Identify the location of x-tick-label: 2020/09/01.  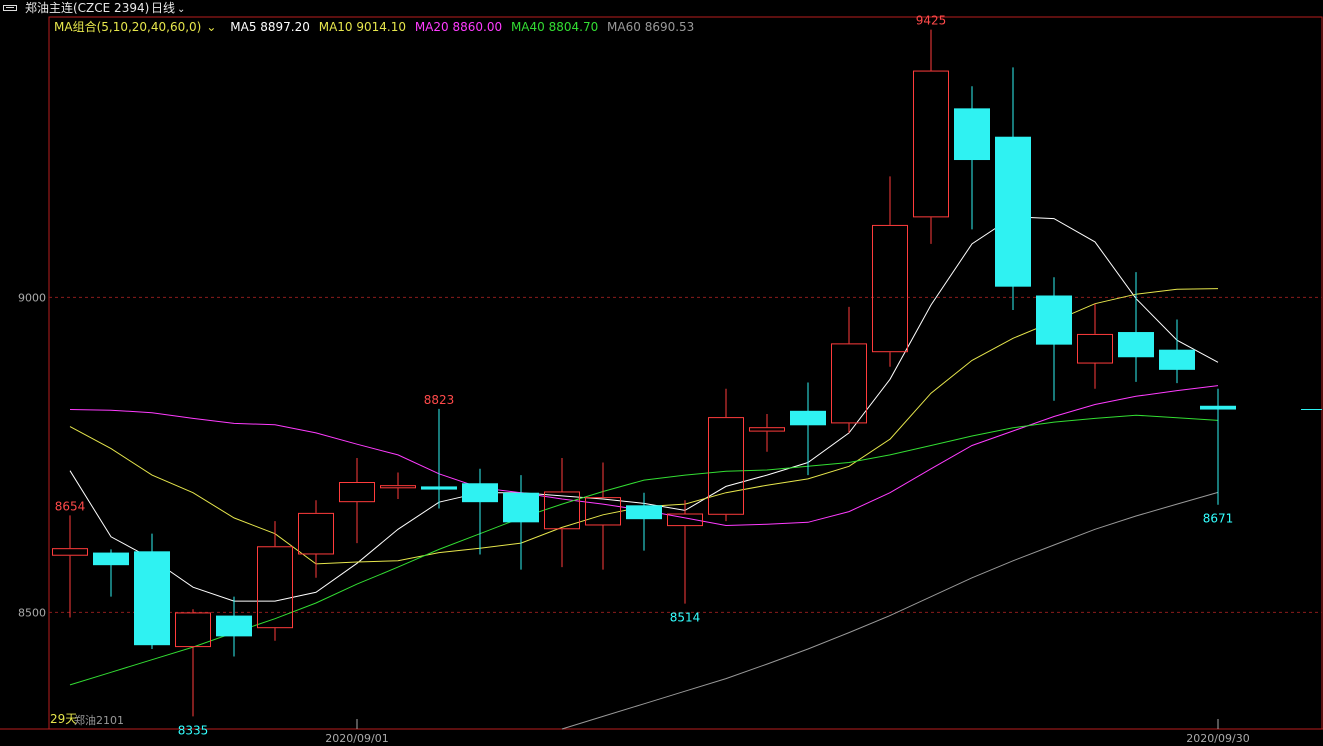
(356, 738).